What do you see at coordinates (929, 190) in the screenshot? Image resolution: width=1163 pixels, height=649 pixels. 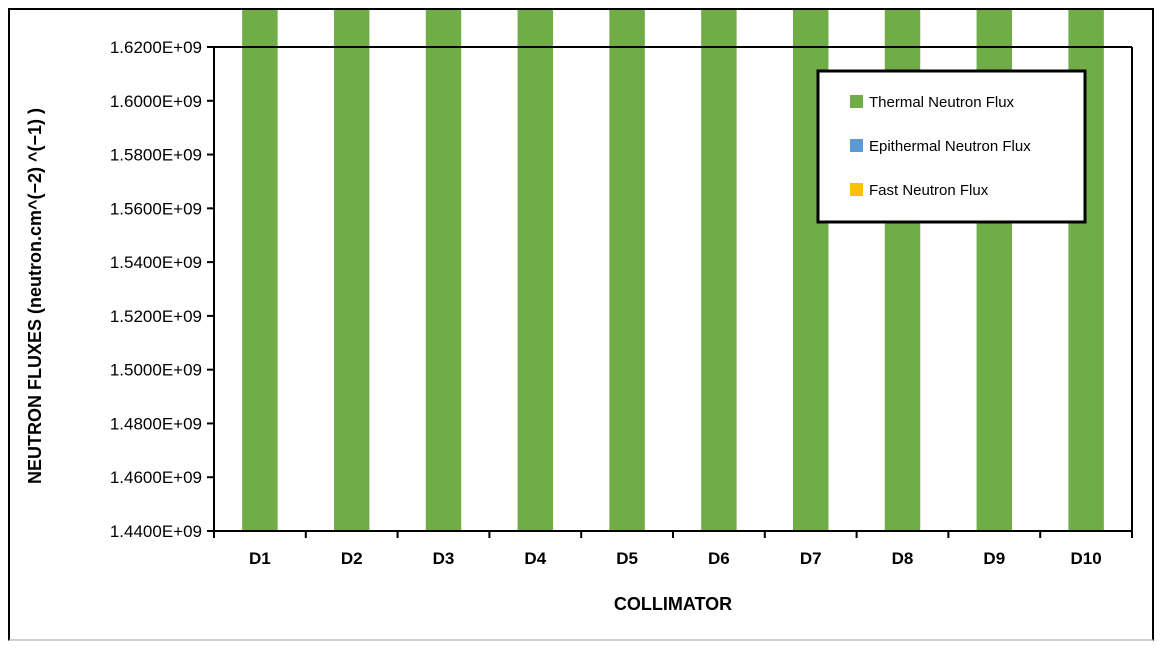 I see `legend-label: Fast Neutron Flux` at bounding box center [929, 190].